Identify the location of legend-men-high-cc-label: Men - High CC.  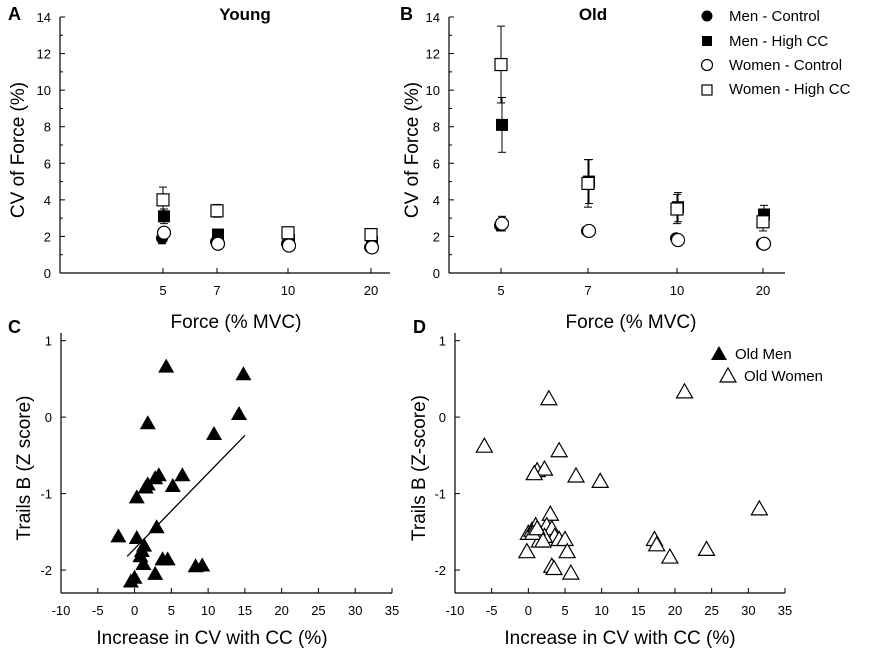
(778, 41).